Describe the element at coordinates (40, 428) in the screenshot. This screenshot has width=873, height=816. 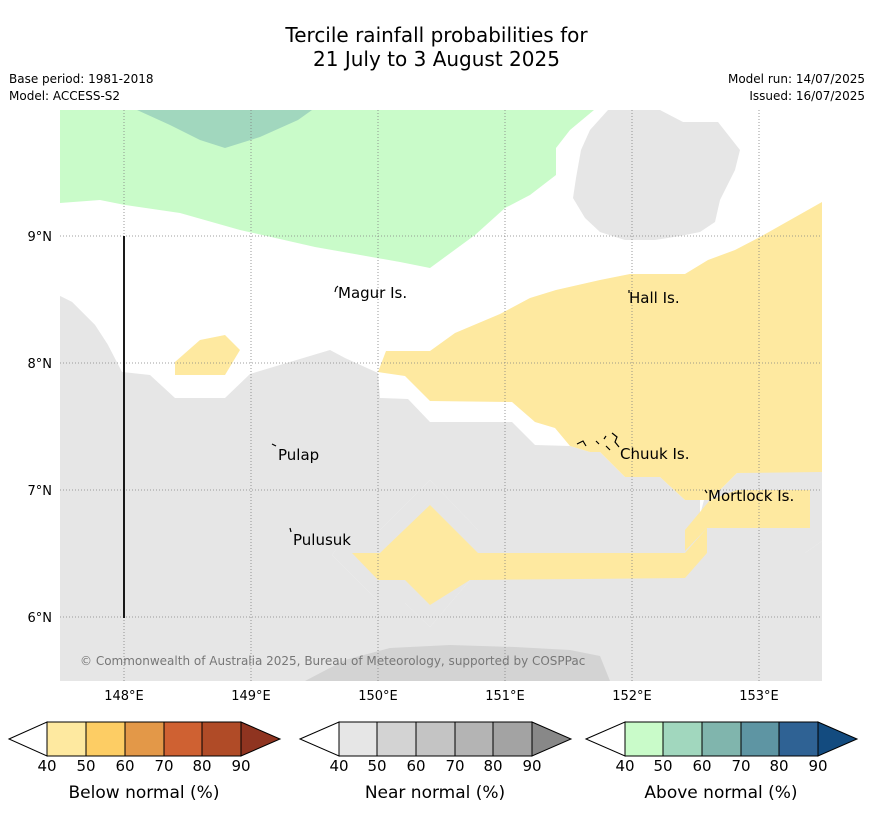
I see `latitude-labels: 9°N 8°N 7°N 6°N` at that location.